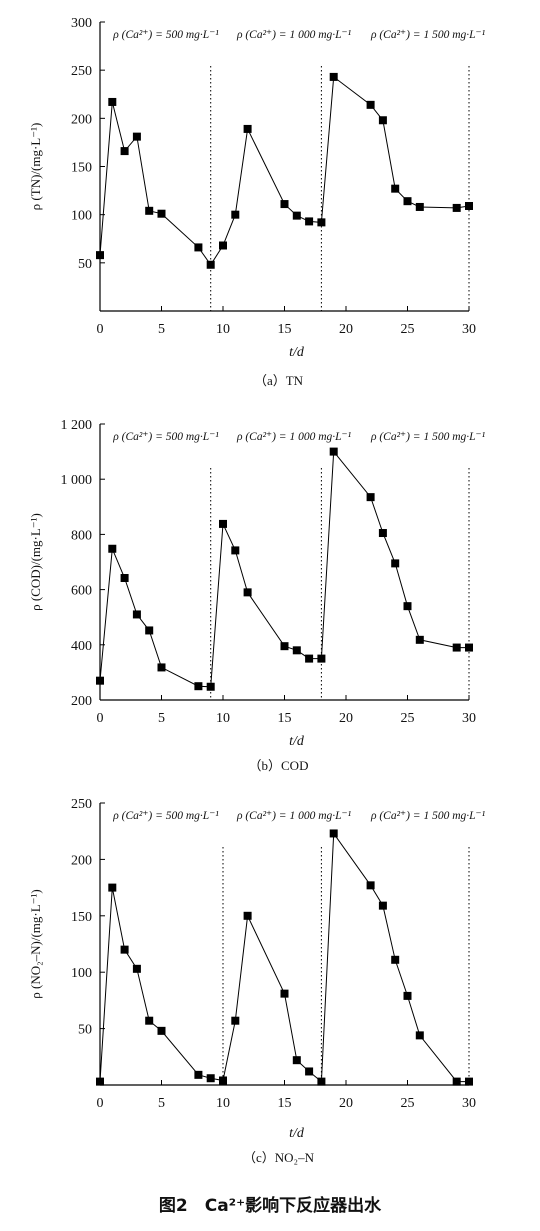  I want to click on y-tick-label: 400, so click(81, 646).